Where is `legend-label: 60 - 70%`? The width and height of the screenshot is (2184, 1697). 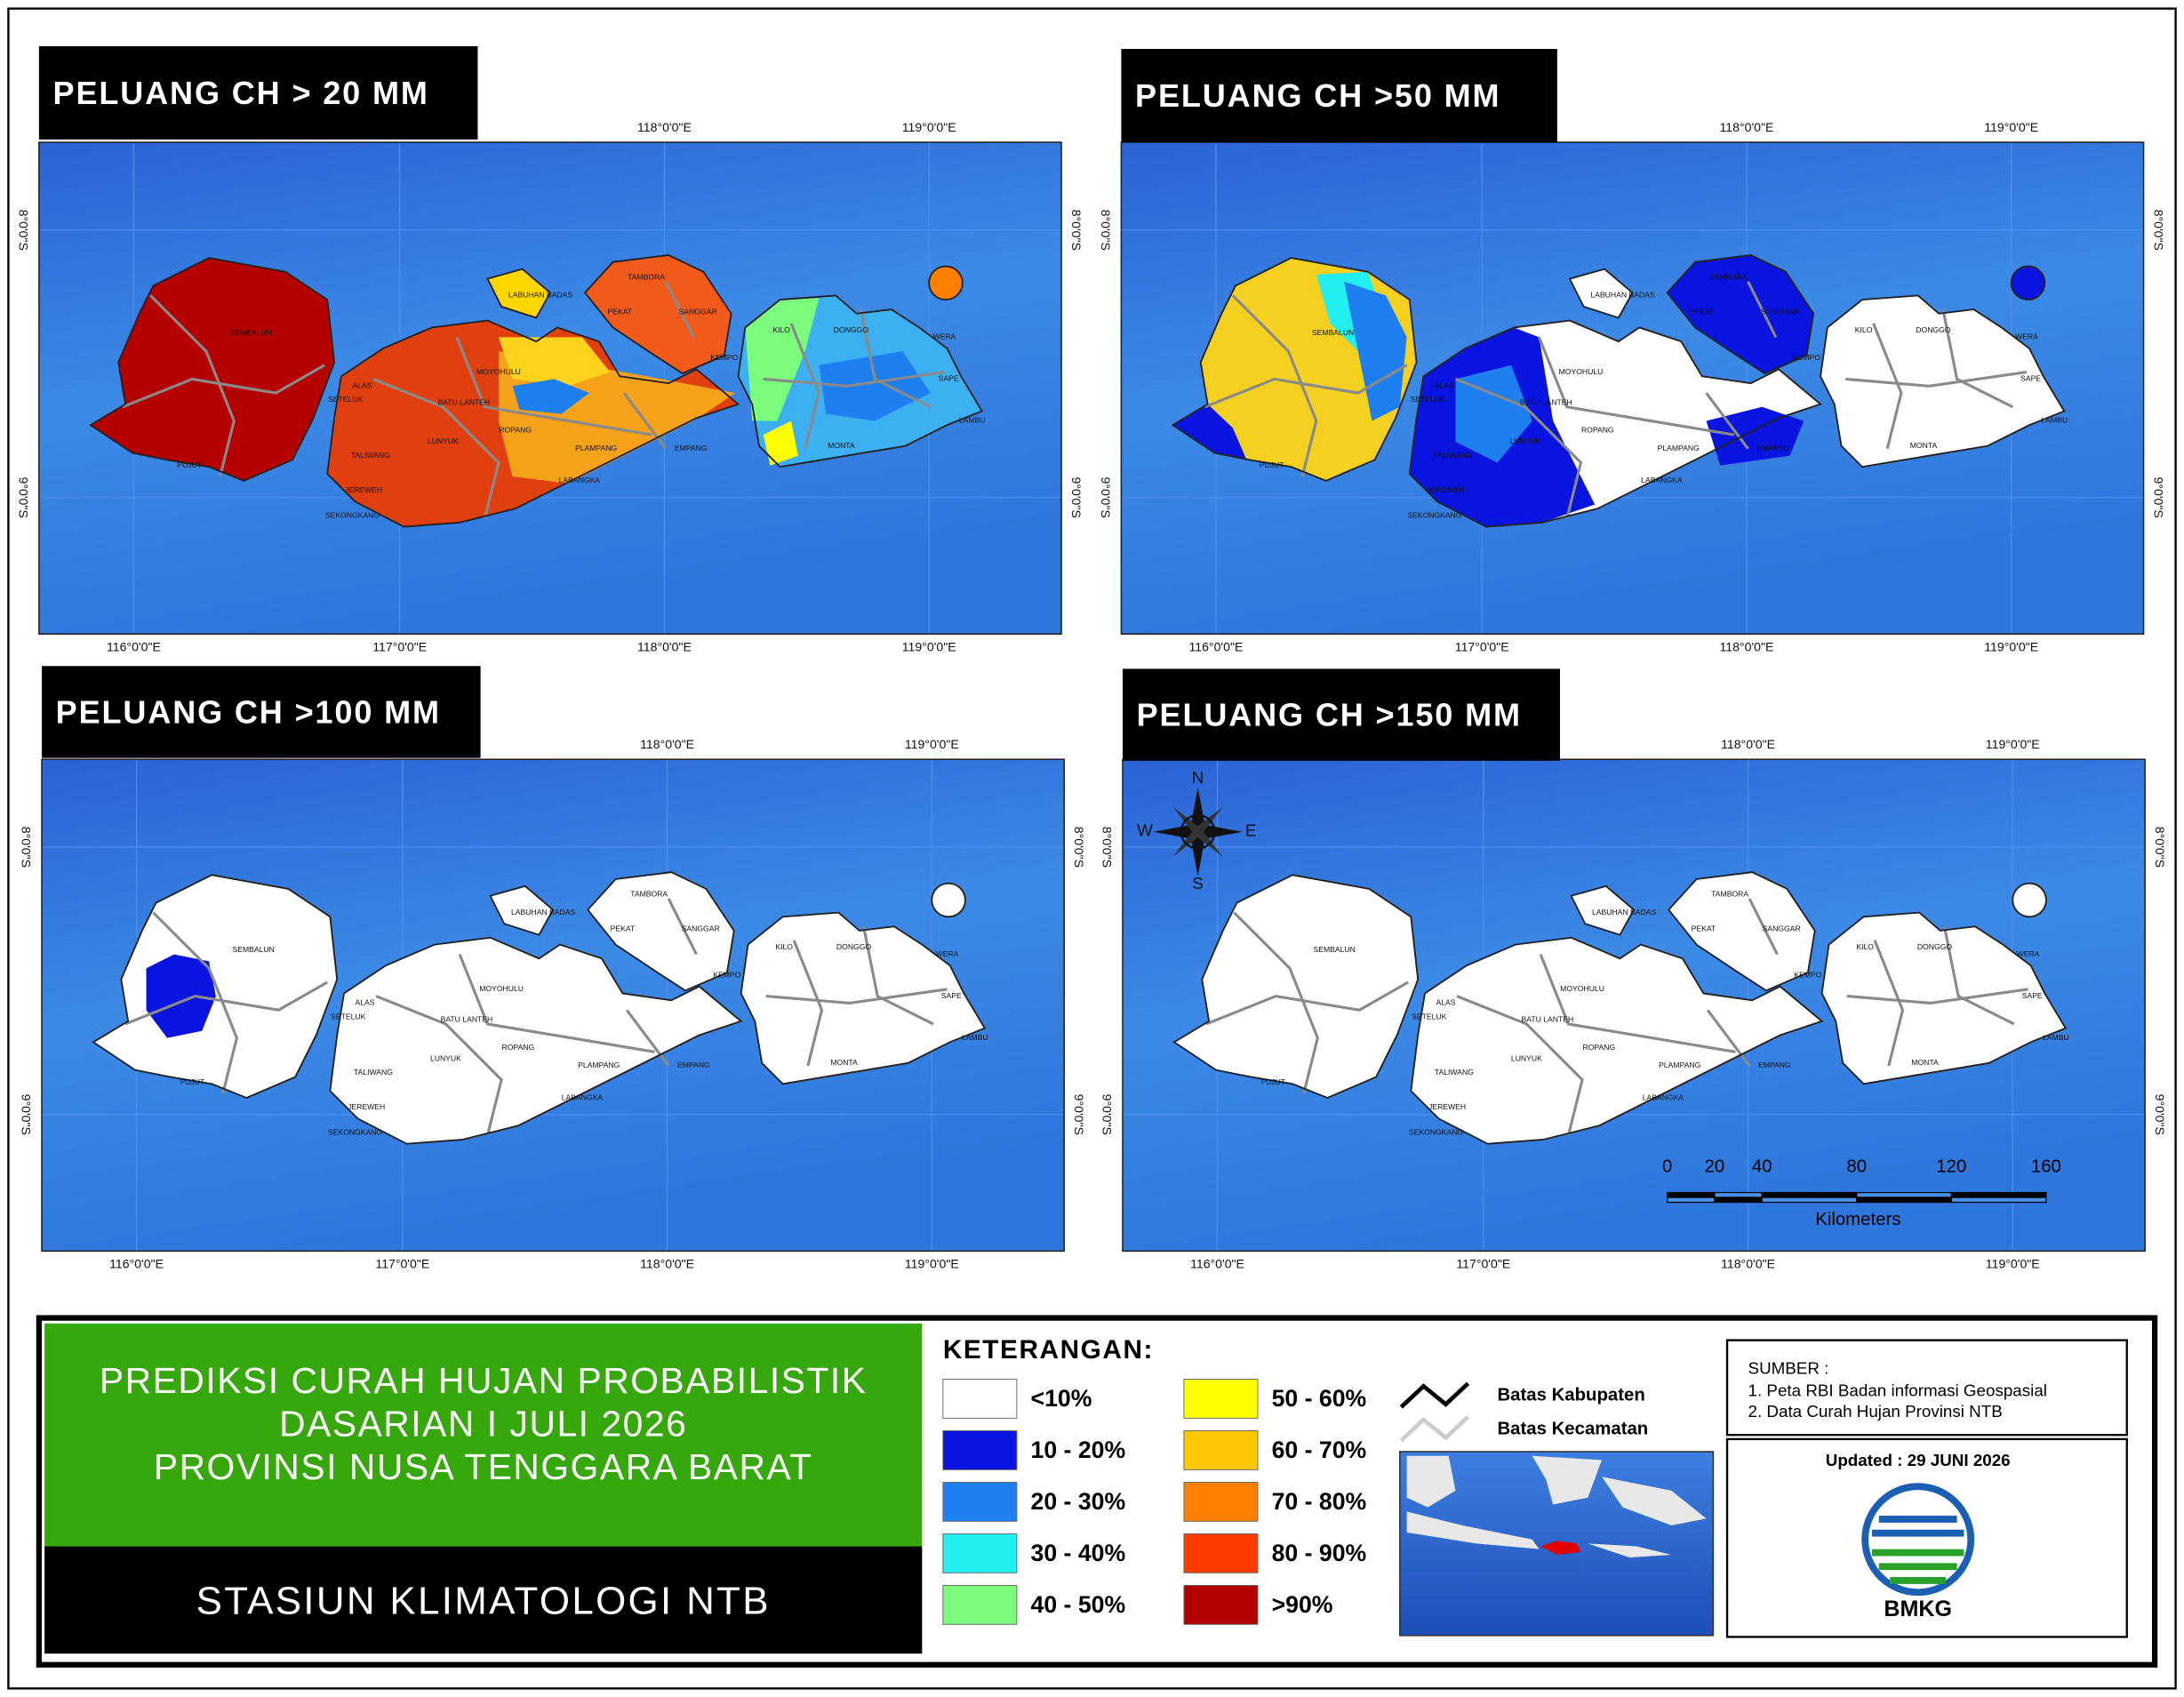
legend-label: 60 - 70% is located at coordinates (1319, 1450).